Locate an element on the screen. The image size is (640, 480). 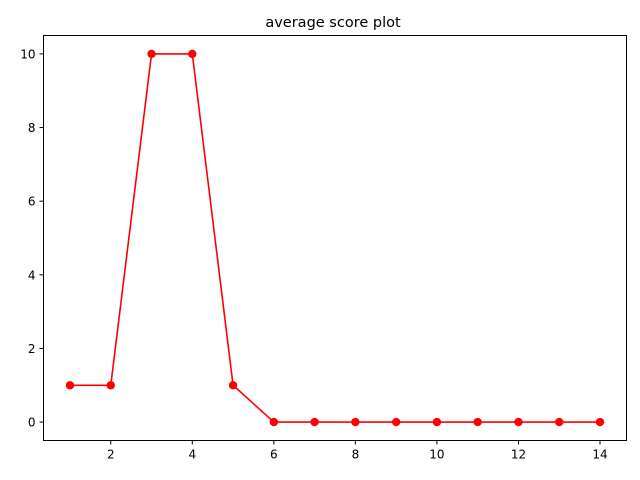
x-tick-label: 14 is located at coordinates (599, 455).